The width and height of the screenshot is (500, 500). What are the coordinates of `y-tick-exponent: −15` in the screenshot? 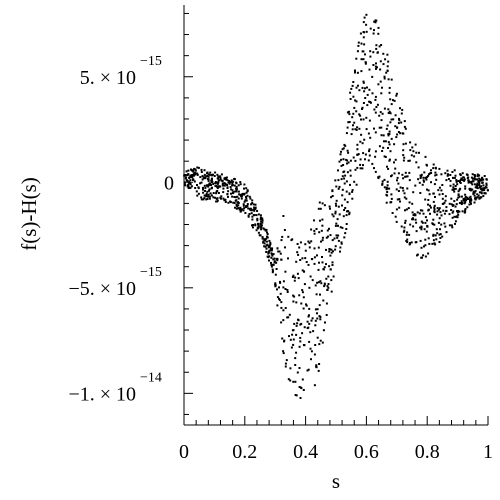 It's located at (151, 61).